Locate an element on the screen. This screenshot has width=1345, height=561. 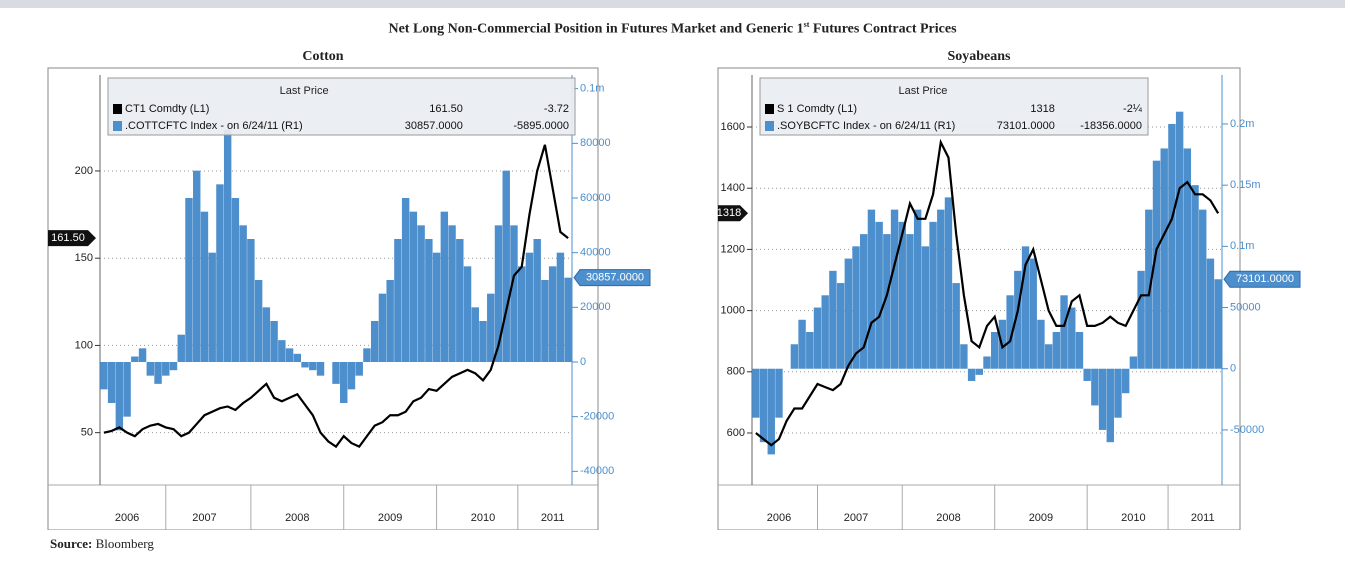
legend-last: 1318 is located at coordinates (1042, 109).